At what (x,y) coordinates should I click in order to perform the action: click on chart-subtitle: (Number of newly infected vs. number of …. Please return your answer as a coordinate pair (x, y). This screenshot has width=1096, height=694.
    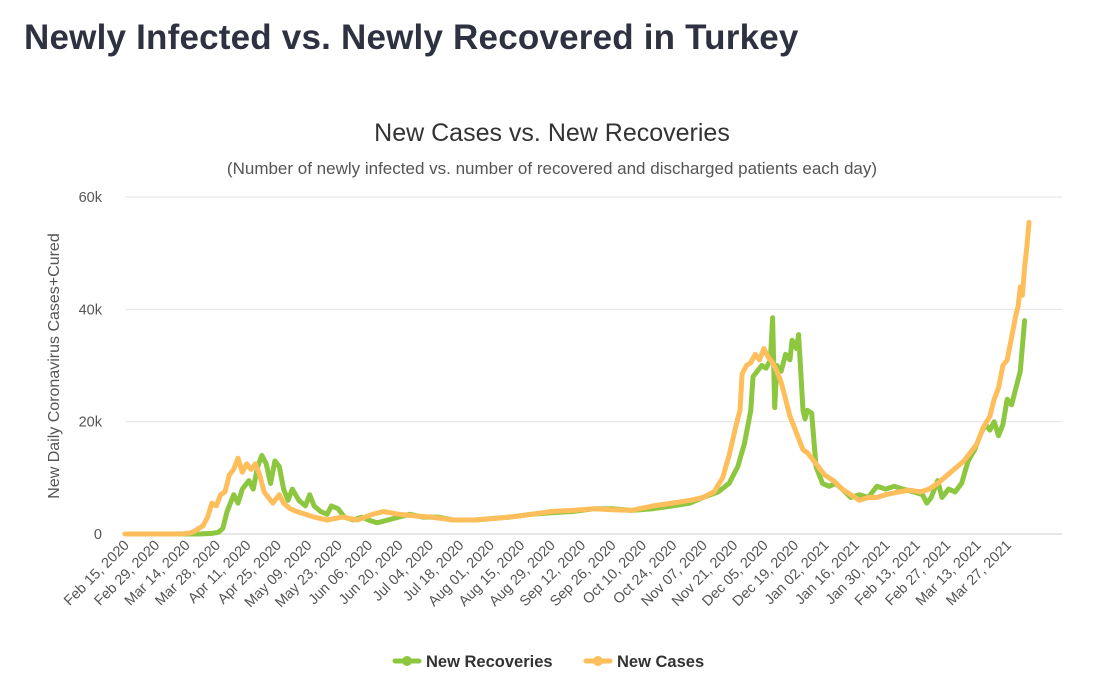
    Looking at the image, I should click on (552, 168).